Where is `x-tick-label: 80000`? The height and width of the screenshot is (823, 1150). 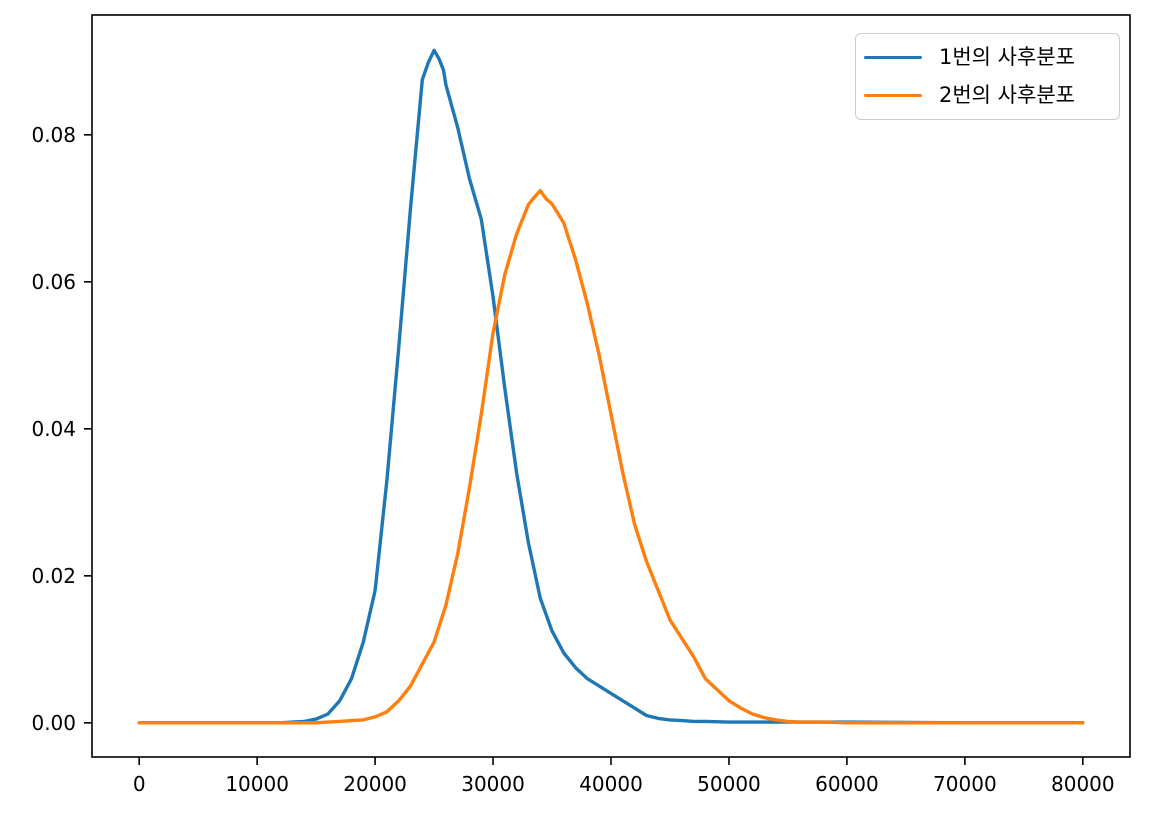
x-tick-label: 80000 is located at coordinates (1083, 784).